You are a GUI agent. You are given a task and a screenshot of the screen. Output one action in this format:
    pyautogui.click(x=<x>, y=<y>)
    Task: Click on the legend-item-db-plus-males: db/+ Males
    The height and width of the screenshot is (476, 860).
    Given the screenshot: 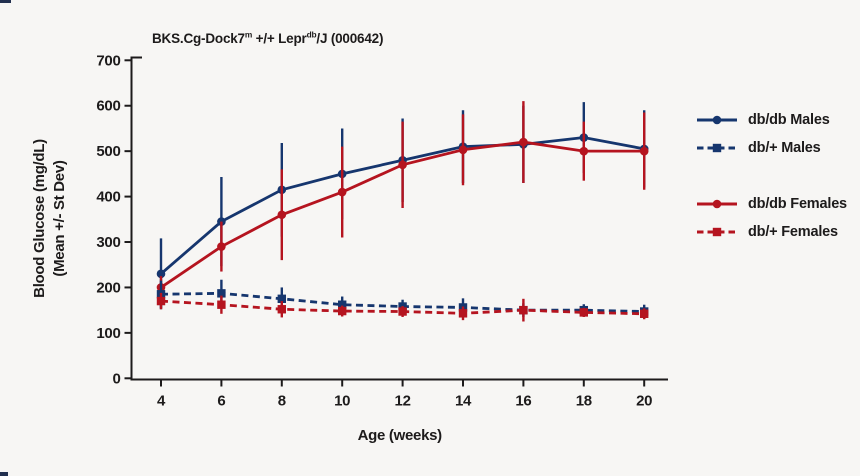 What is the action you would take?
    pyautogui.click(x=771, y=148)
    